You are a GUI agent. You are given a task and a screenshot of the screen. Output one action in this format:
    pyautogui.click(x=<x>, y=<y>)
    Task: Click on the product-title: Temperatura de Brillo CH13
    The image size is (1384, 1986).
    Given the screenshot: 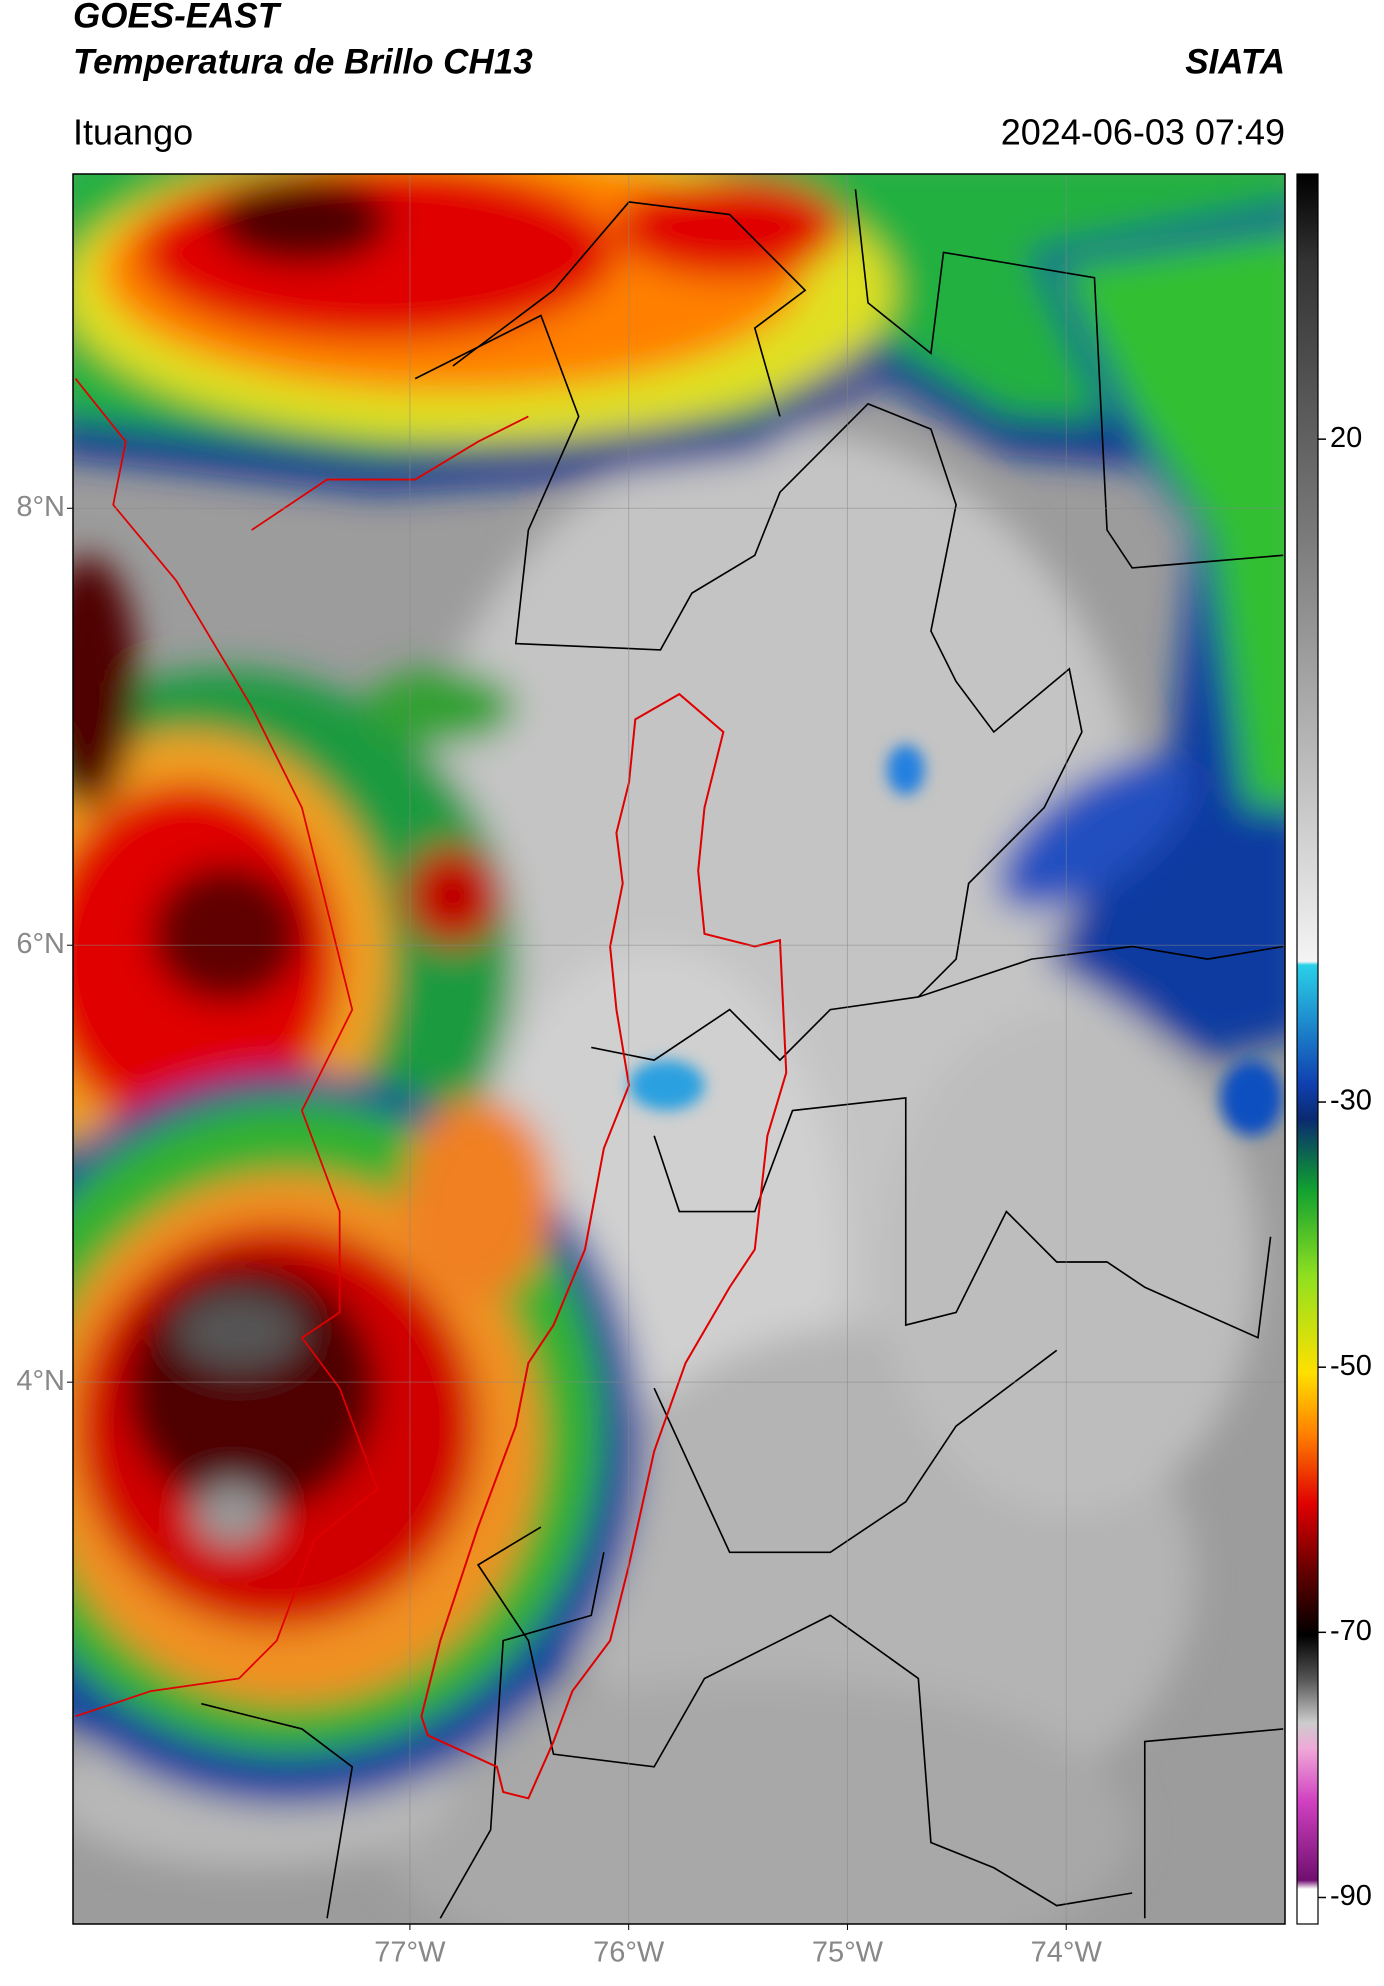 What is the action you would take?
    pyautogui.click(x=303, y=61)
    